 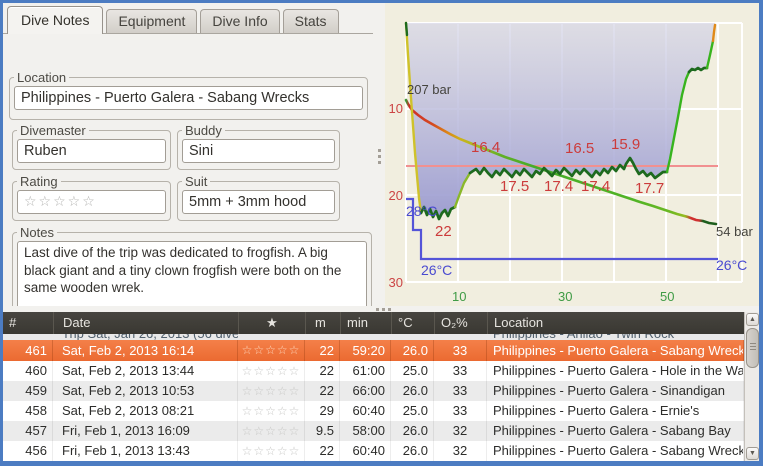 What do you see at coordinates (28, 350) in the screenshot?
I see `dive-number: 461` at bounding box center [28, 350].